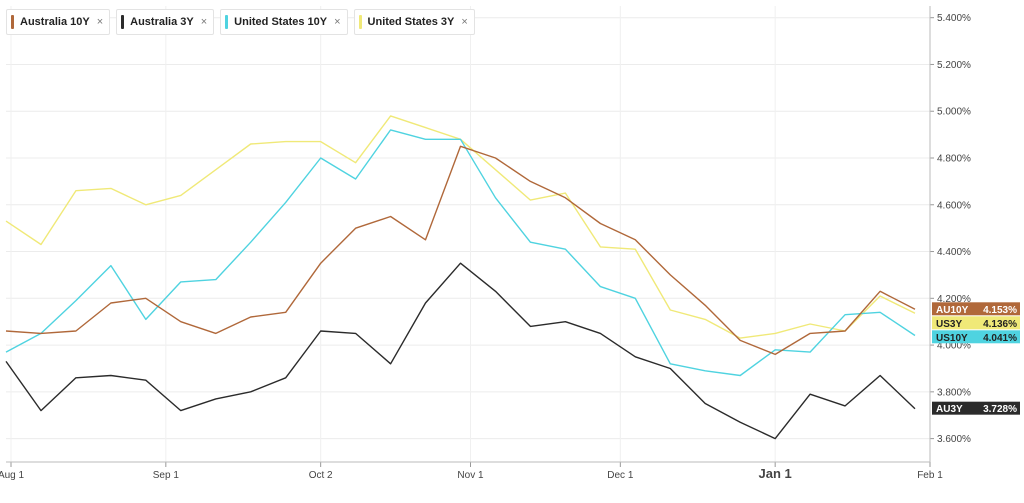 This screenshot has height=503, width=1024. Describe the element at coordinates (55, 22) in the screenshot. I see `legend-label-australia-10y: Australia 10Y` at that location.